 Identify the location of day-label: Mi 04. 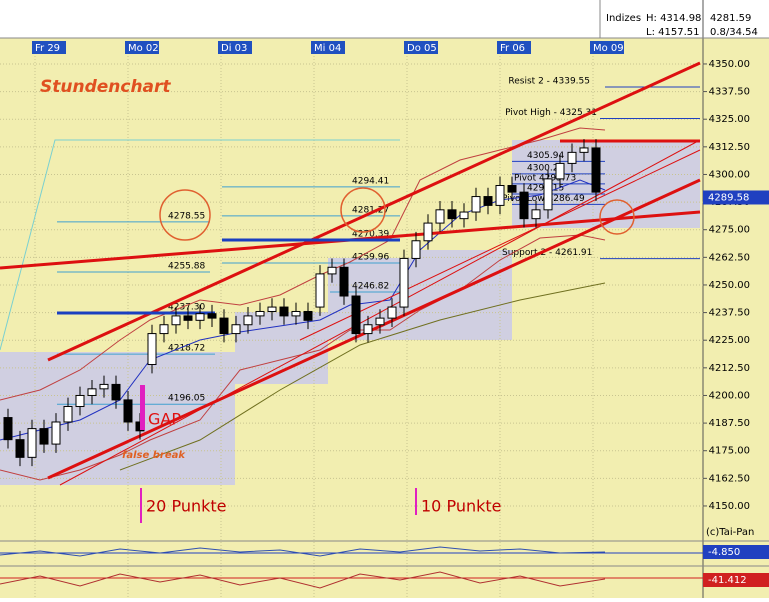
(327, 48).